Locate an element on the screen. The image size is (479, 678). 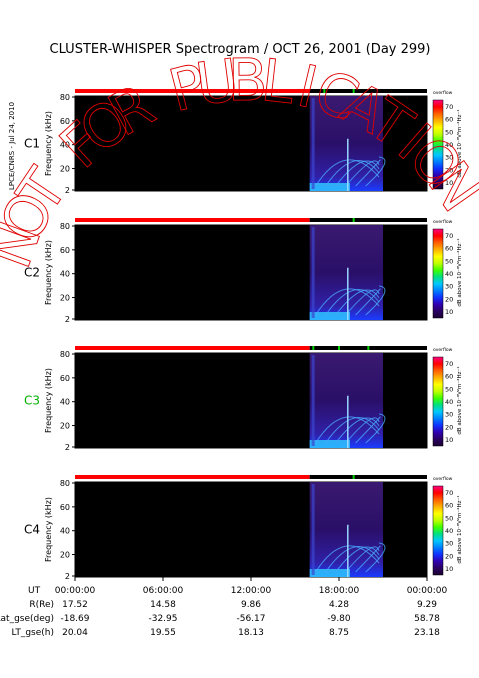
ephemeris-value: -56.17 is located at coordinates (250, 619).